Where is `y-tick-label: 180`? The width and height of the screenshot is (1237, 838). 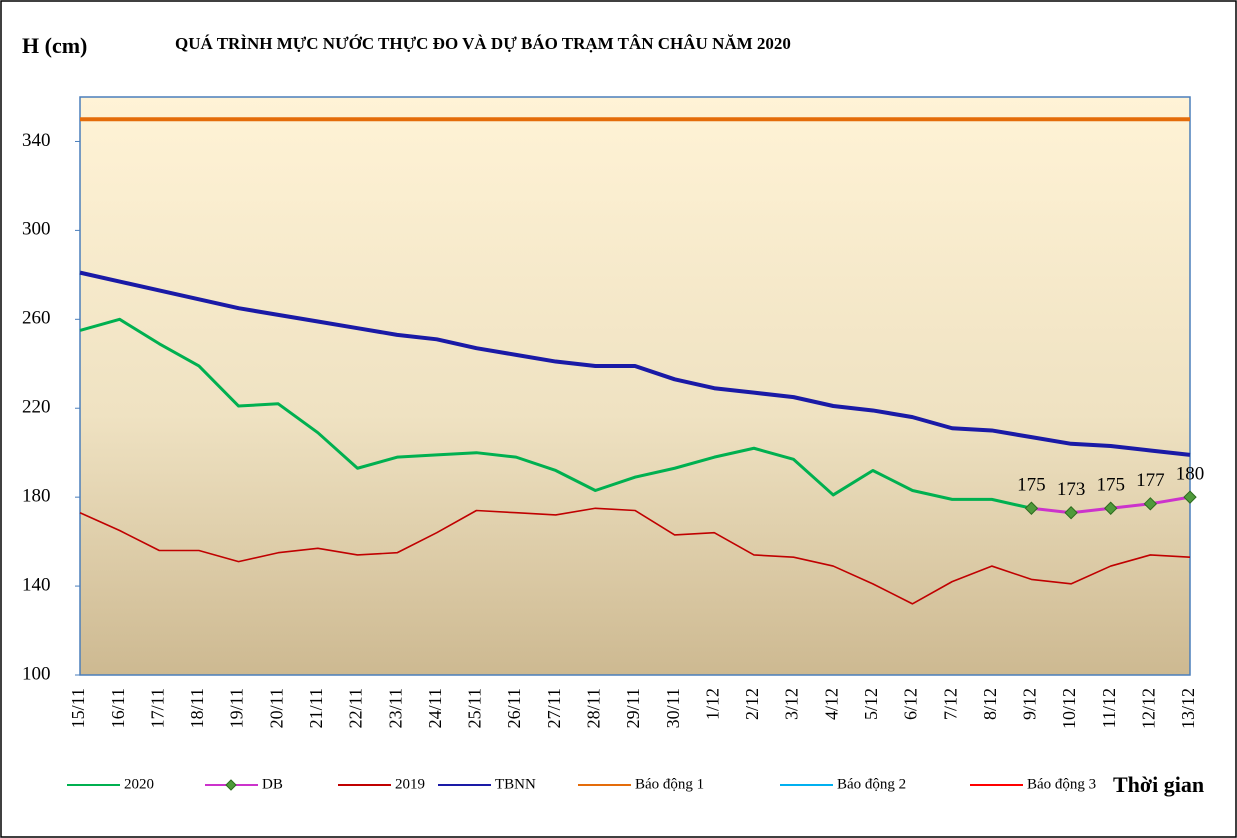 y-tick-label: 180 is located at coordinates (36, 496).